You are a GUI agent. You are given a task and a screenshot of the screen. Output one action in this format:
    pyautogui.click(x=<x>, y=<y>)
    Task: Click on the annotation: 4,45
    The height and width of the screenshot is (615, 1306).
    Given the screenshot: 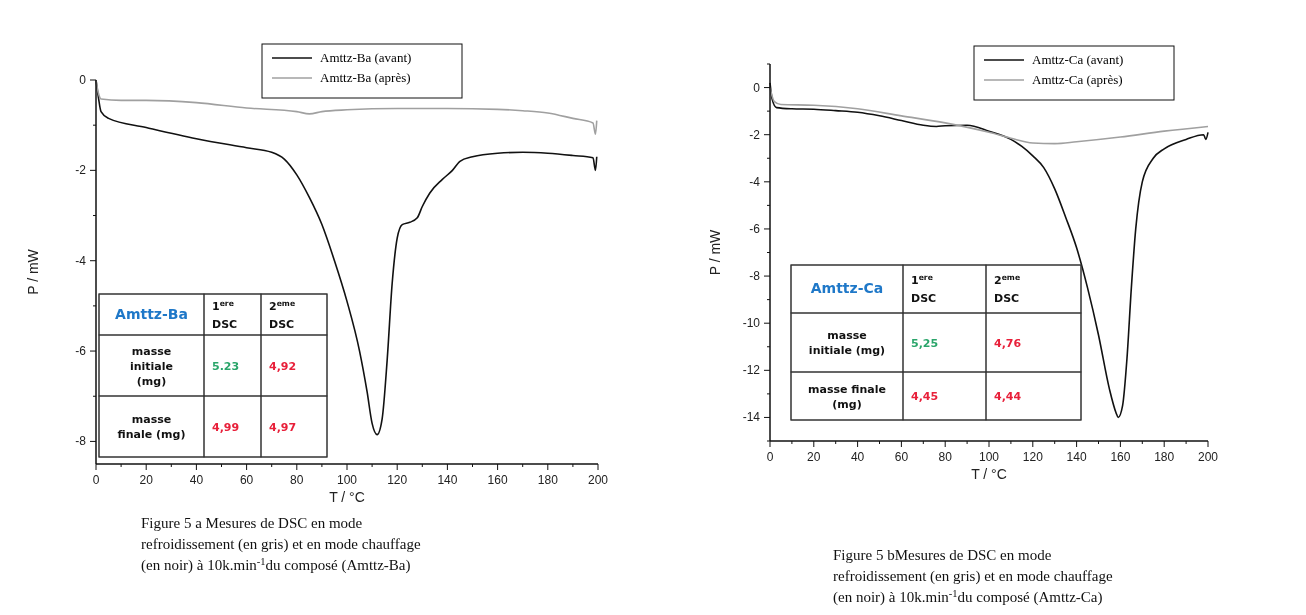 What is the action you would take?
    pyautogui.click(x=925, y=396)
    